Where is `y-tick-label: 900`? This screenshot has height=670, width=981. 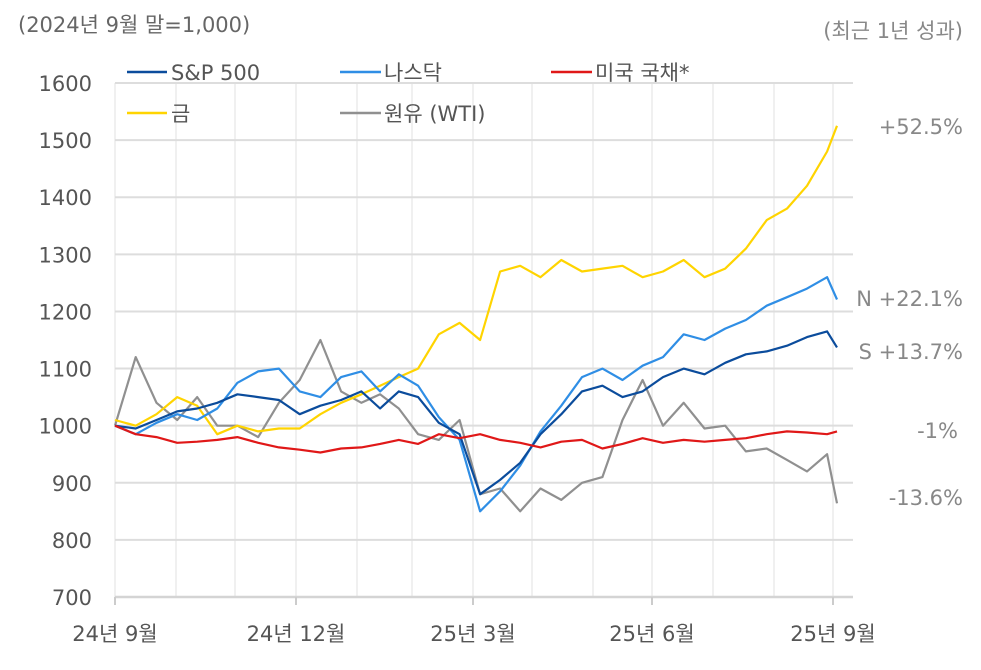 y-tick-label: 900 is located at coordinates (72, 484).